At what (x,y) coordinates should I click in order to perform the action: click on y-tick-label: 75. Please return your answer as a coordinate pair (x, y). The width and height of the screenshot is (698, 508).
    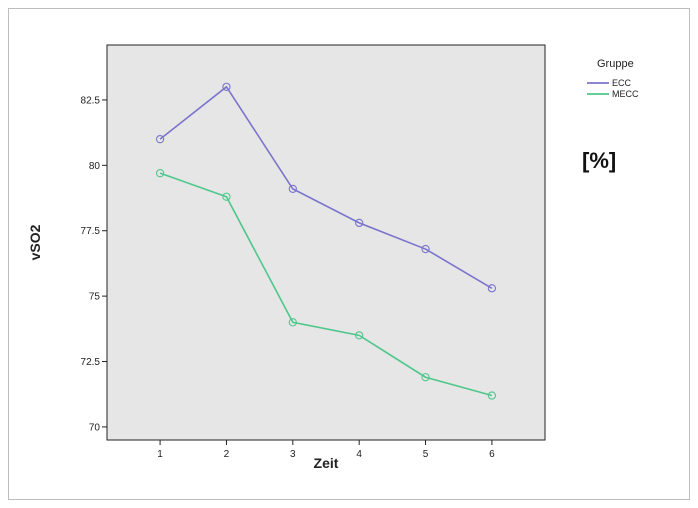
    Looking at the image, I should click on (95, 297).